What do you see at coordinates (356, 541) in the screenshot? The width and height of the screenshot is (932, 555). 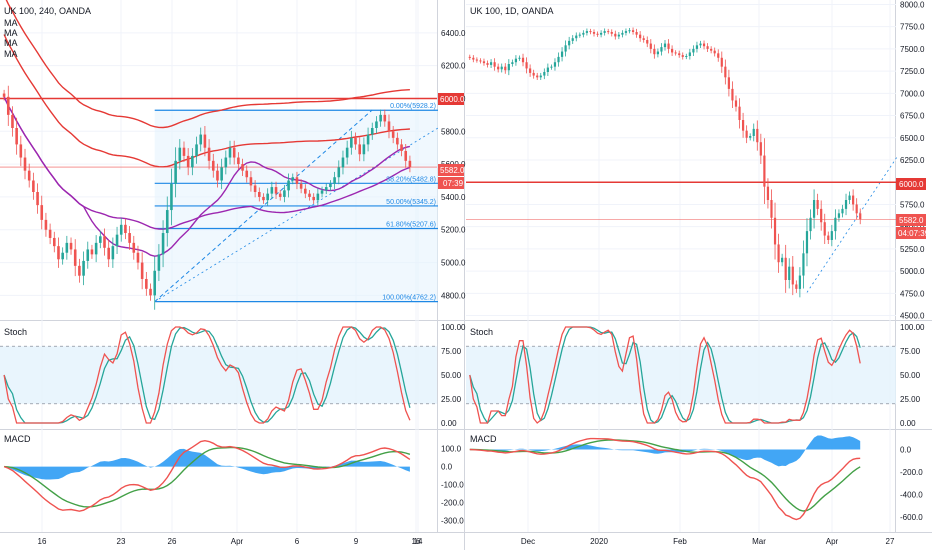 I see `left-time-tick: 9` at bounding box center [356, 541].